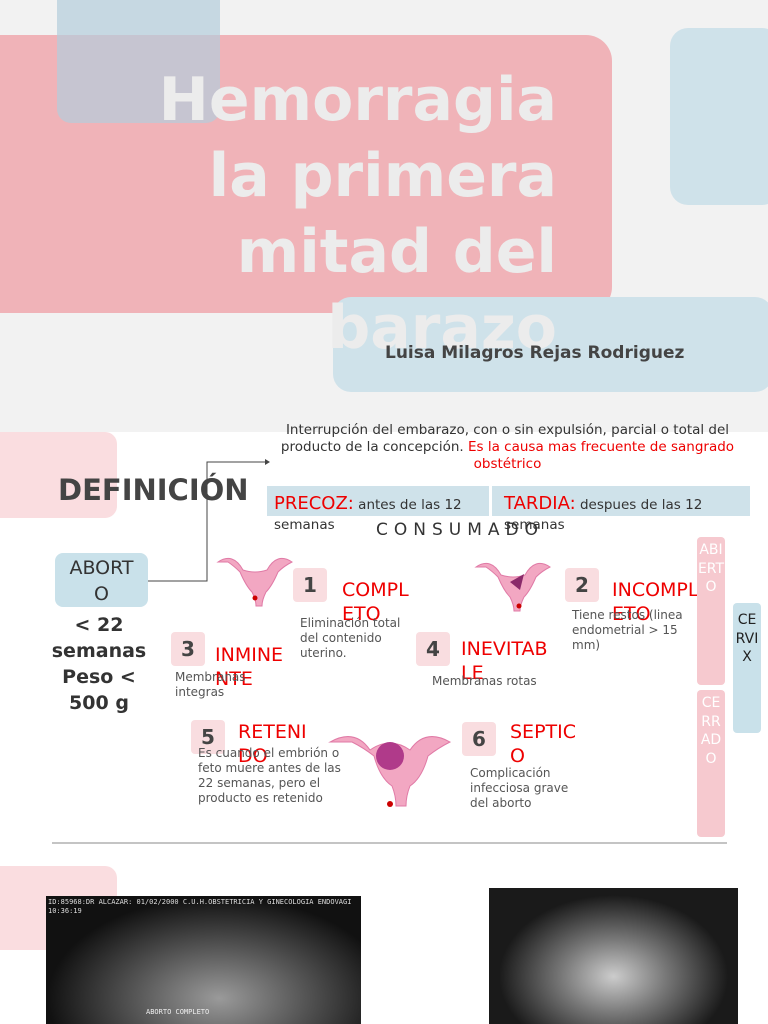  I want to click on type-description: Complicación infecciosa grave del aborto, so click(519, 788).